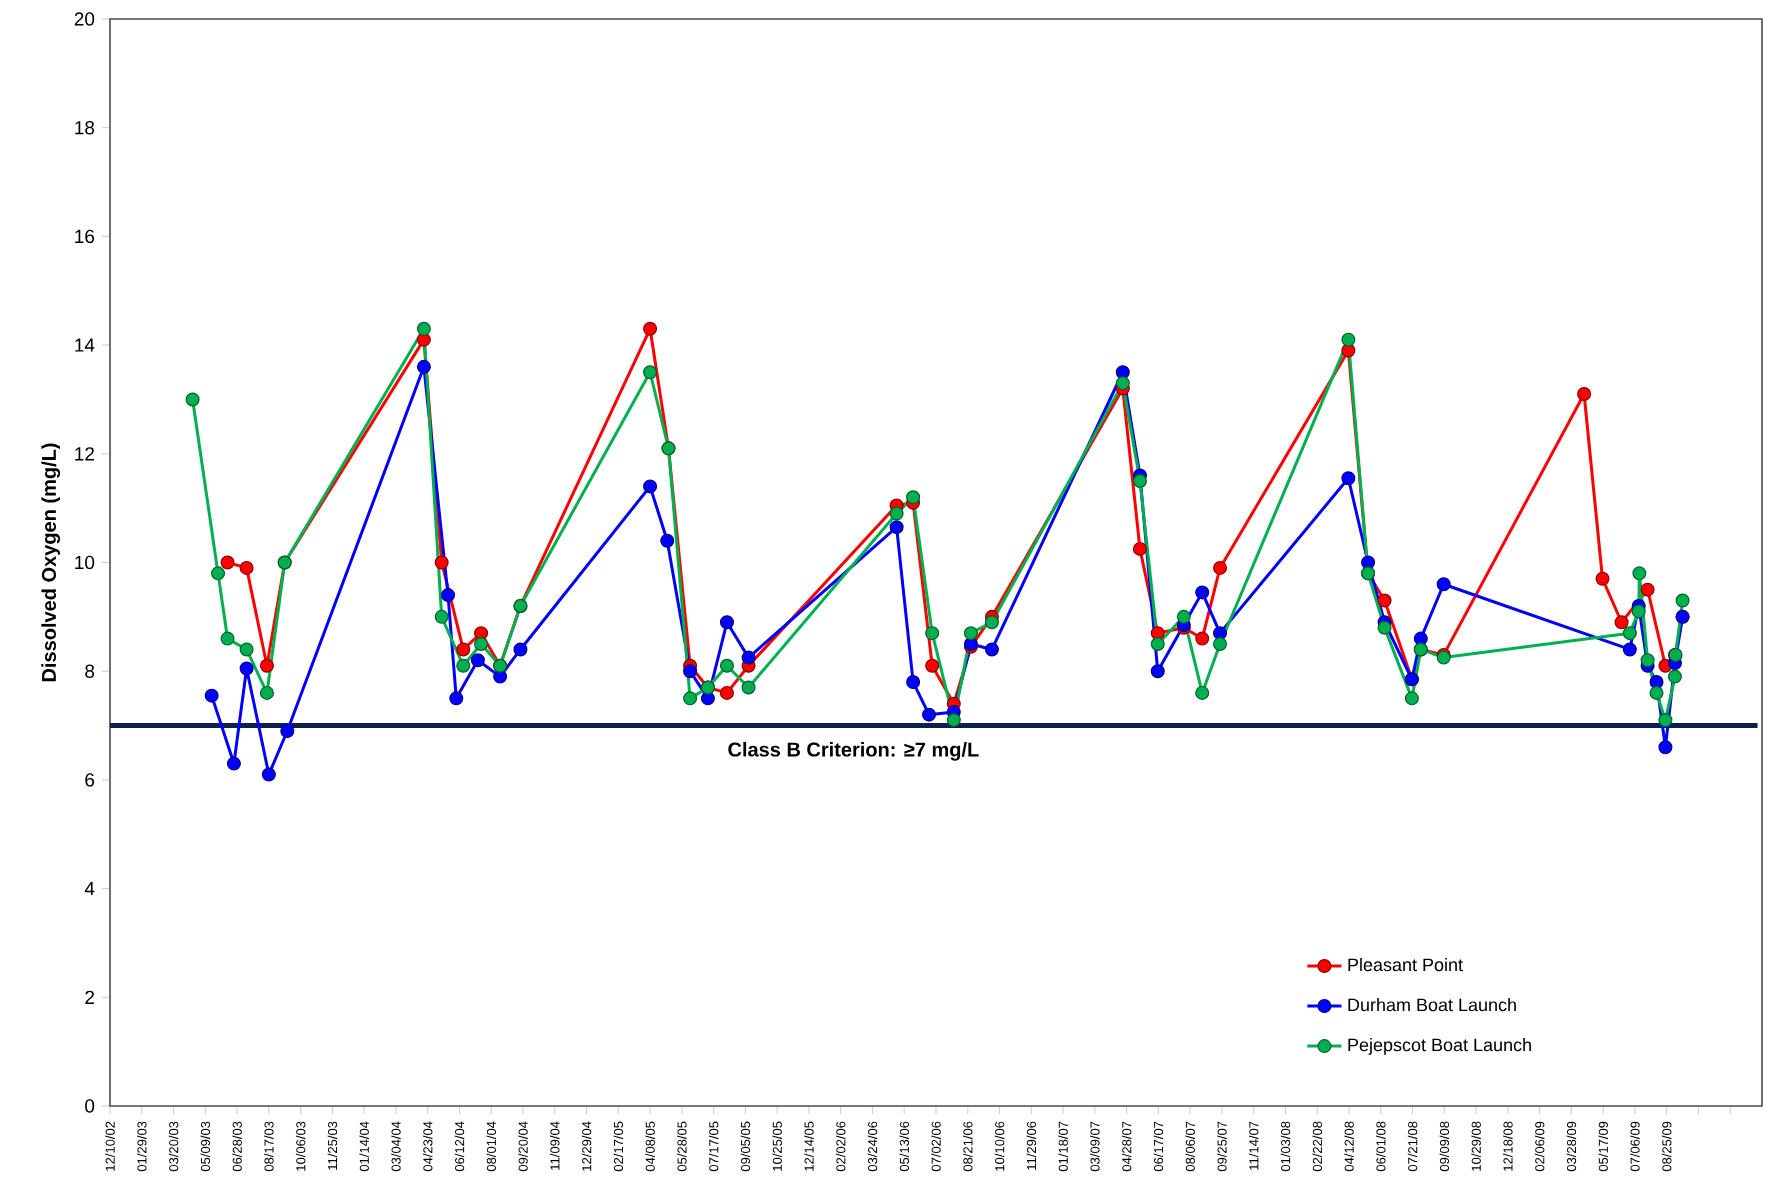 Image resolution: width=1769 pixels, height=1194 pixels. Describe the element at coordinates (1444, 1146) in the screenshot. I see `x-tick-label: 09/09/08` at that location.